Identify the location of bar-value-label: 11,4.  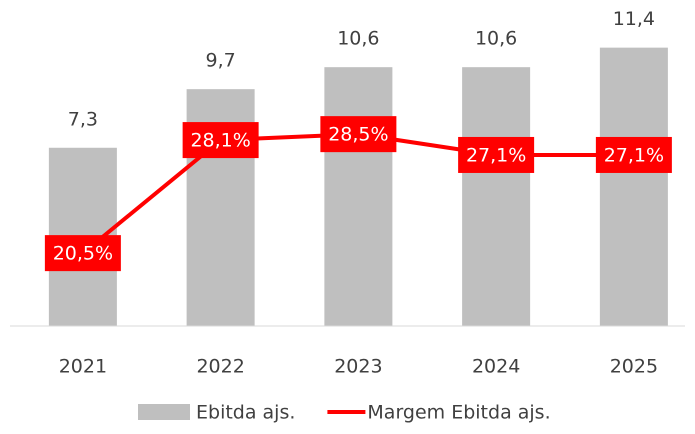
(634, 19).